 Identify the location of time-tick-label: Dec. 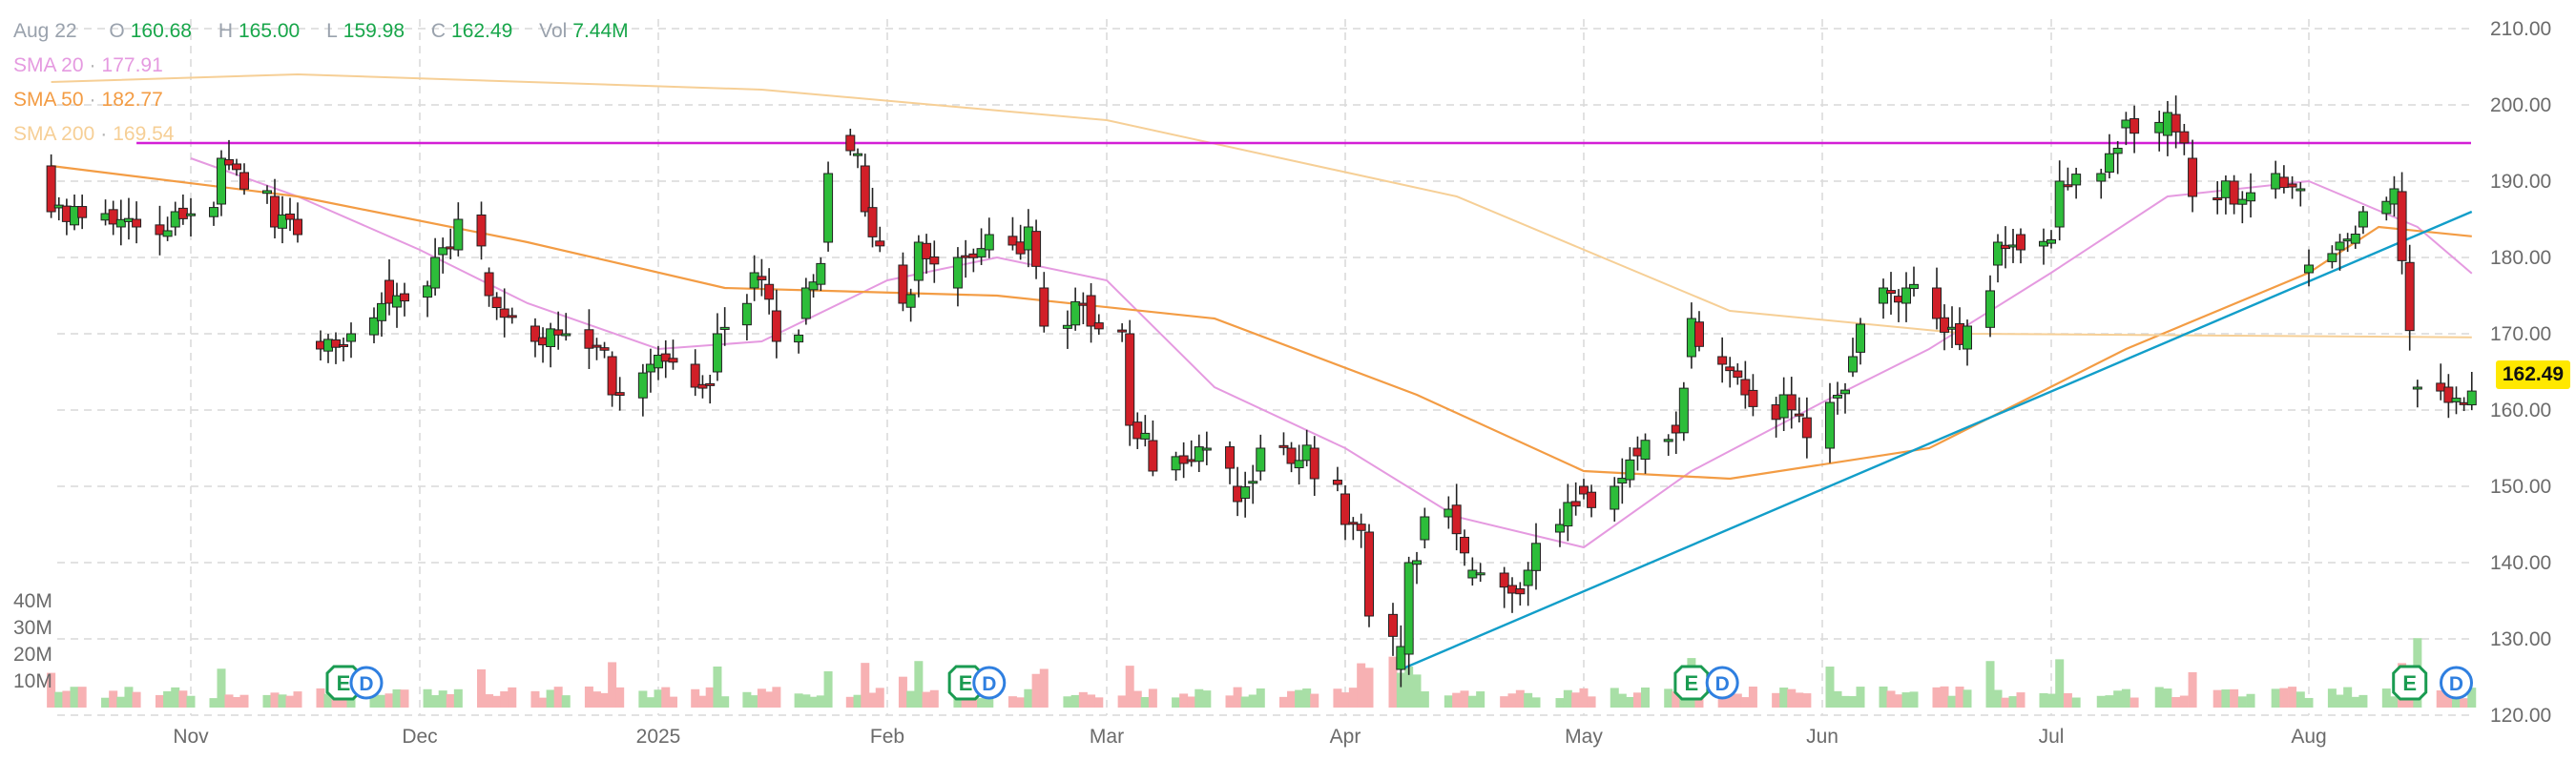
(419, 737).